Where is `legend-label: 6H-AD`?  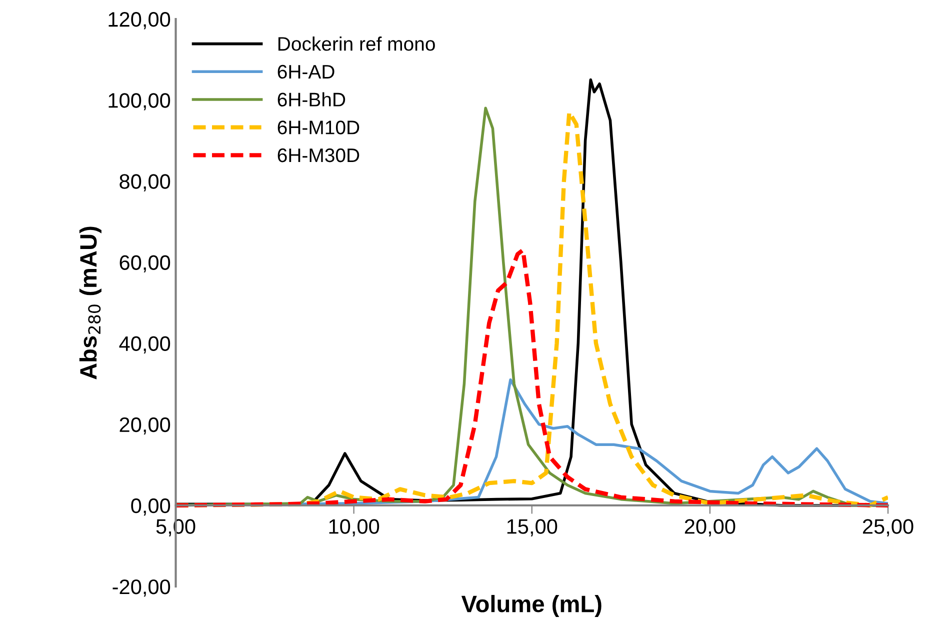
legend-label: 6H-AD is located at coordinates (306, 71).